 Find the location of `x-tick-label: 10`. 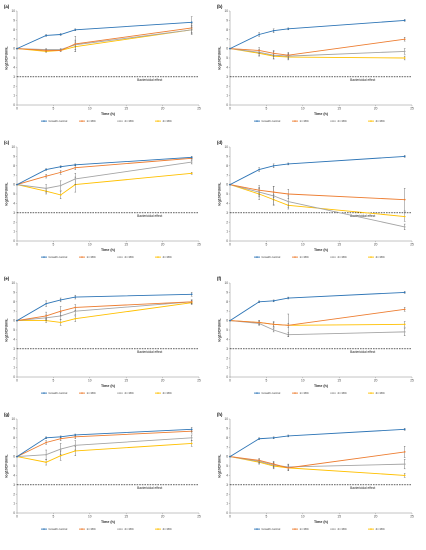

x-tick-label: 10 is located at coordinates (303, 381).